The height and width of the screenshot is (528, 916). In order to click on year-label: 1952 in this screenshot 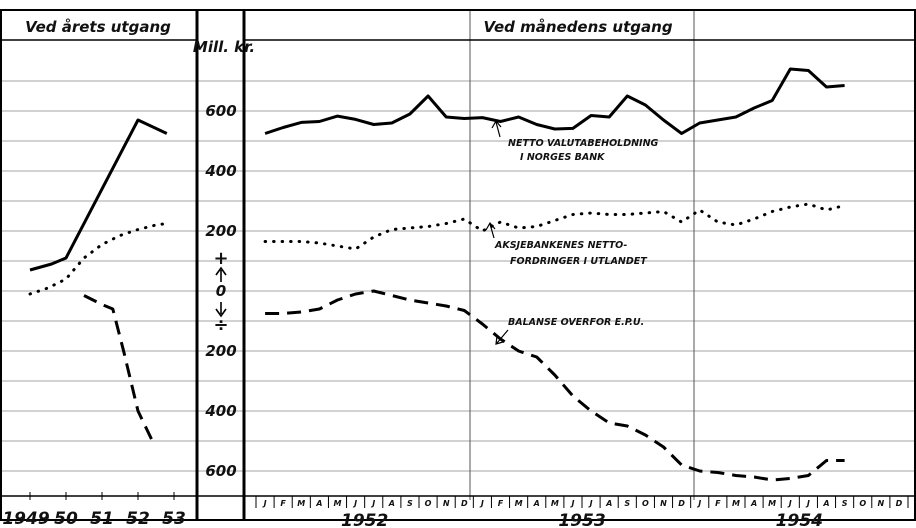, I will do `click(364, 519)`.